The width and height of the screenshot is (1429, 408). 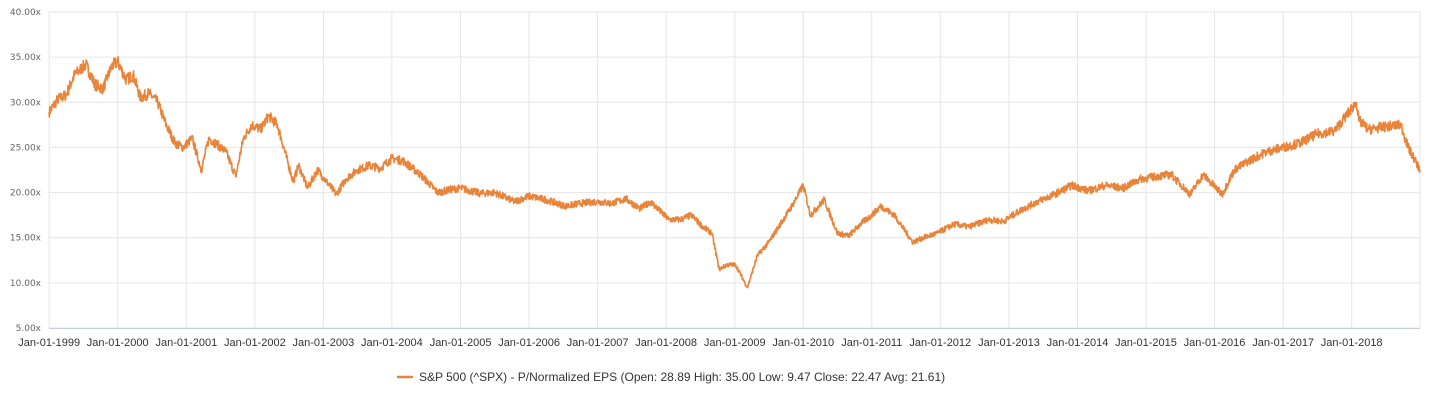 I want to click on x-tick-label: Jan-01-2016, so click(x=1215, y=343).